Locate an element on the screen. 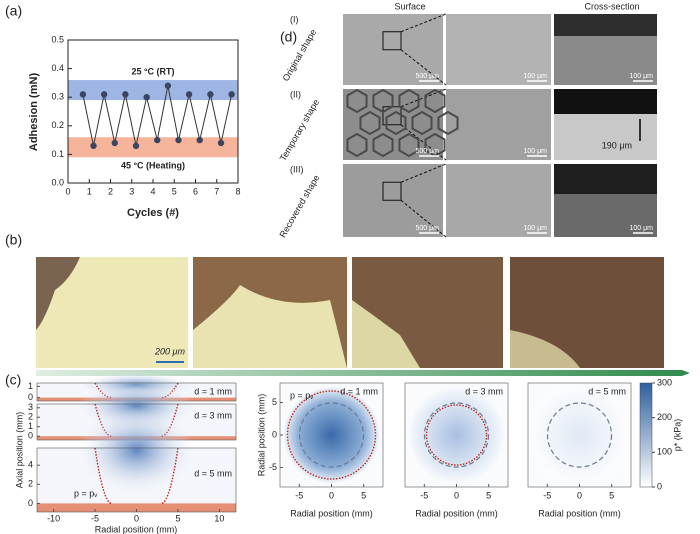  plot-label: d = 5 mm is located at coordinates (213, 473).